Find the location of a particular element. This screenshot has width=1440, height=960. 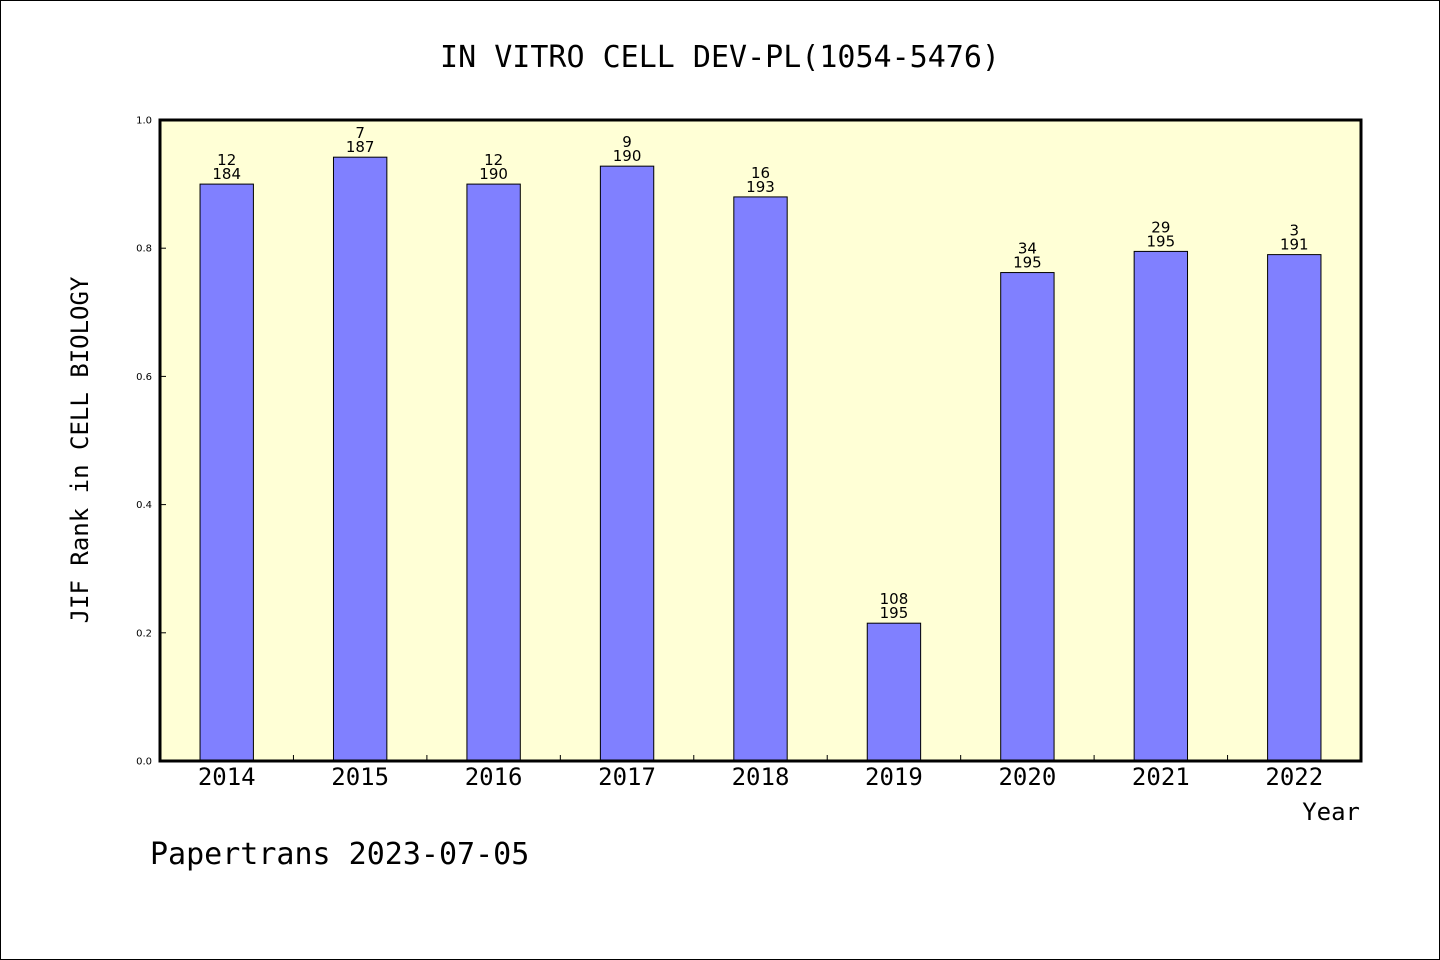

y-axis: 0.0 0.2 0.4 0.6 0.8 1.0 is located at coordinates (151, 442).